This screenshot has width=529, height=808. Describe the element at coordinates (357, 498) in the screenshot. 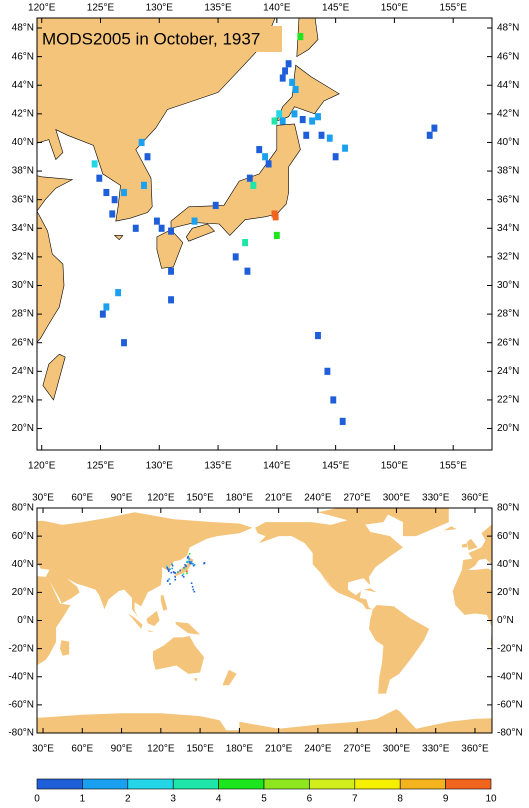

I see `x-tick-label: 270°E` at that location.